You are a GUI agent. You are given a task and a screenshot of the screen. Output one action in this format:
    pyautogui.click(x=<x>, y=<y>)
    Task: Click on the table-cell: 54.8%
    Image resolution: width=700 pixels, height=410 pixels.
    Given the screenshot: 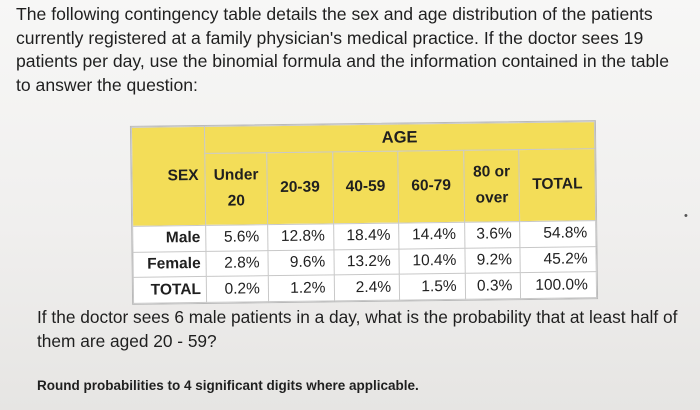 What is the action you would take?
    pyautogui.click(x=558, y=234)
    